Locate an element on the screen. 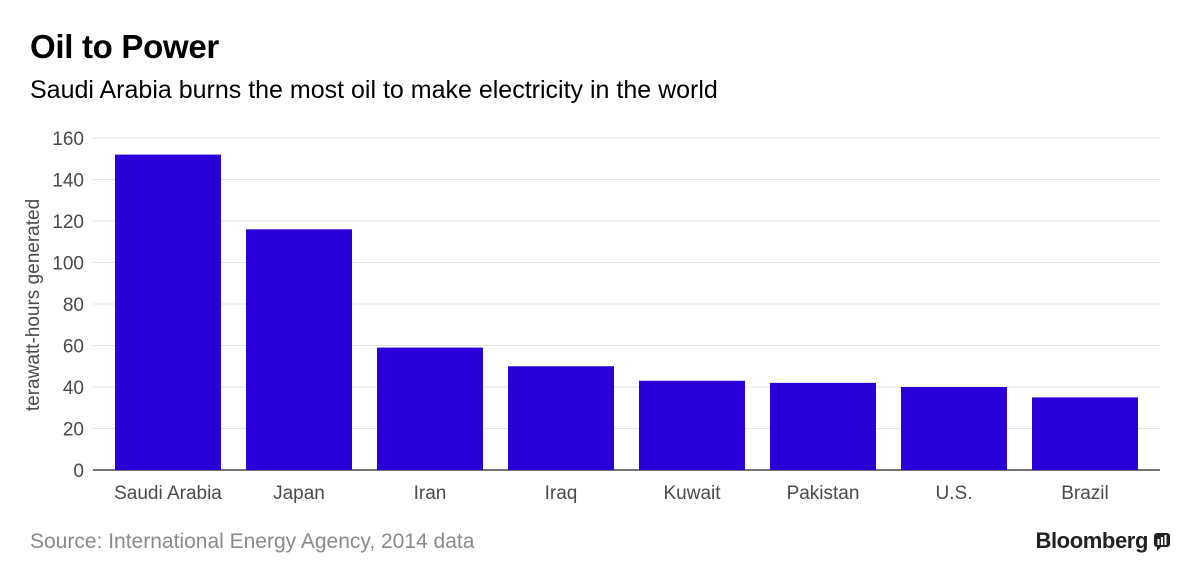  chart-title: Oil to Power is located at coordinates (124, 46).